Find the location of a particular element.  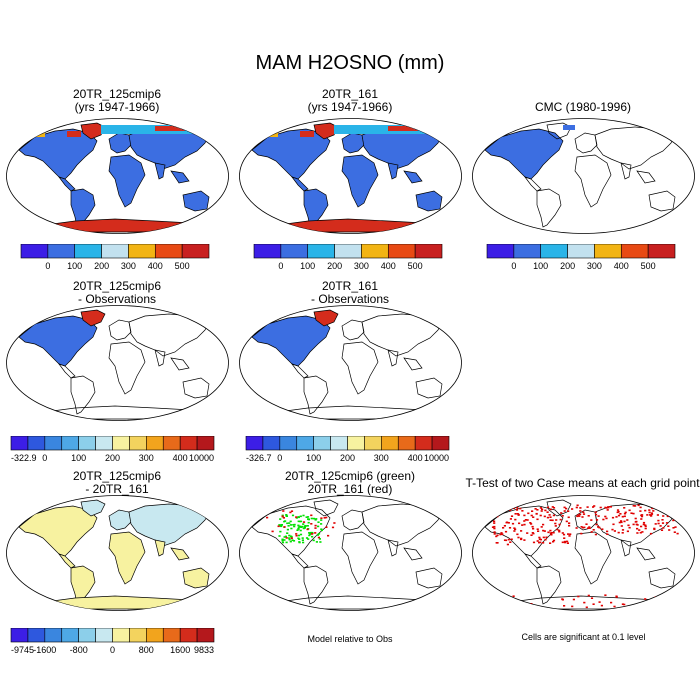

sig-red is located at coordinates (301, 524).